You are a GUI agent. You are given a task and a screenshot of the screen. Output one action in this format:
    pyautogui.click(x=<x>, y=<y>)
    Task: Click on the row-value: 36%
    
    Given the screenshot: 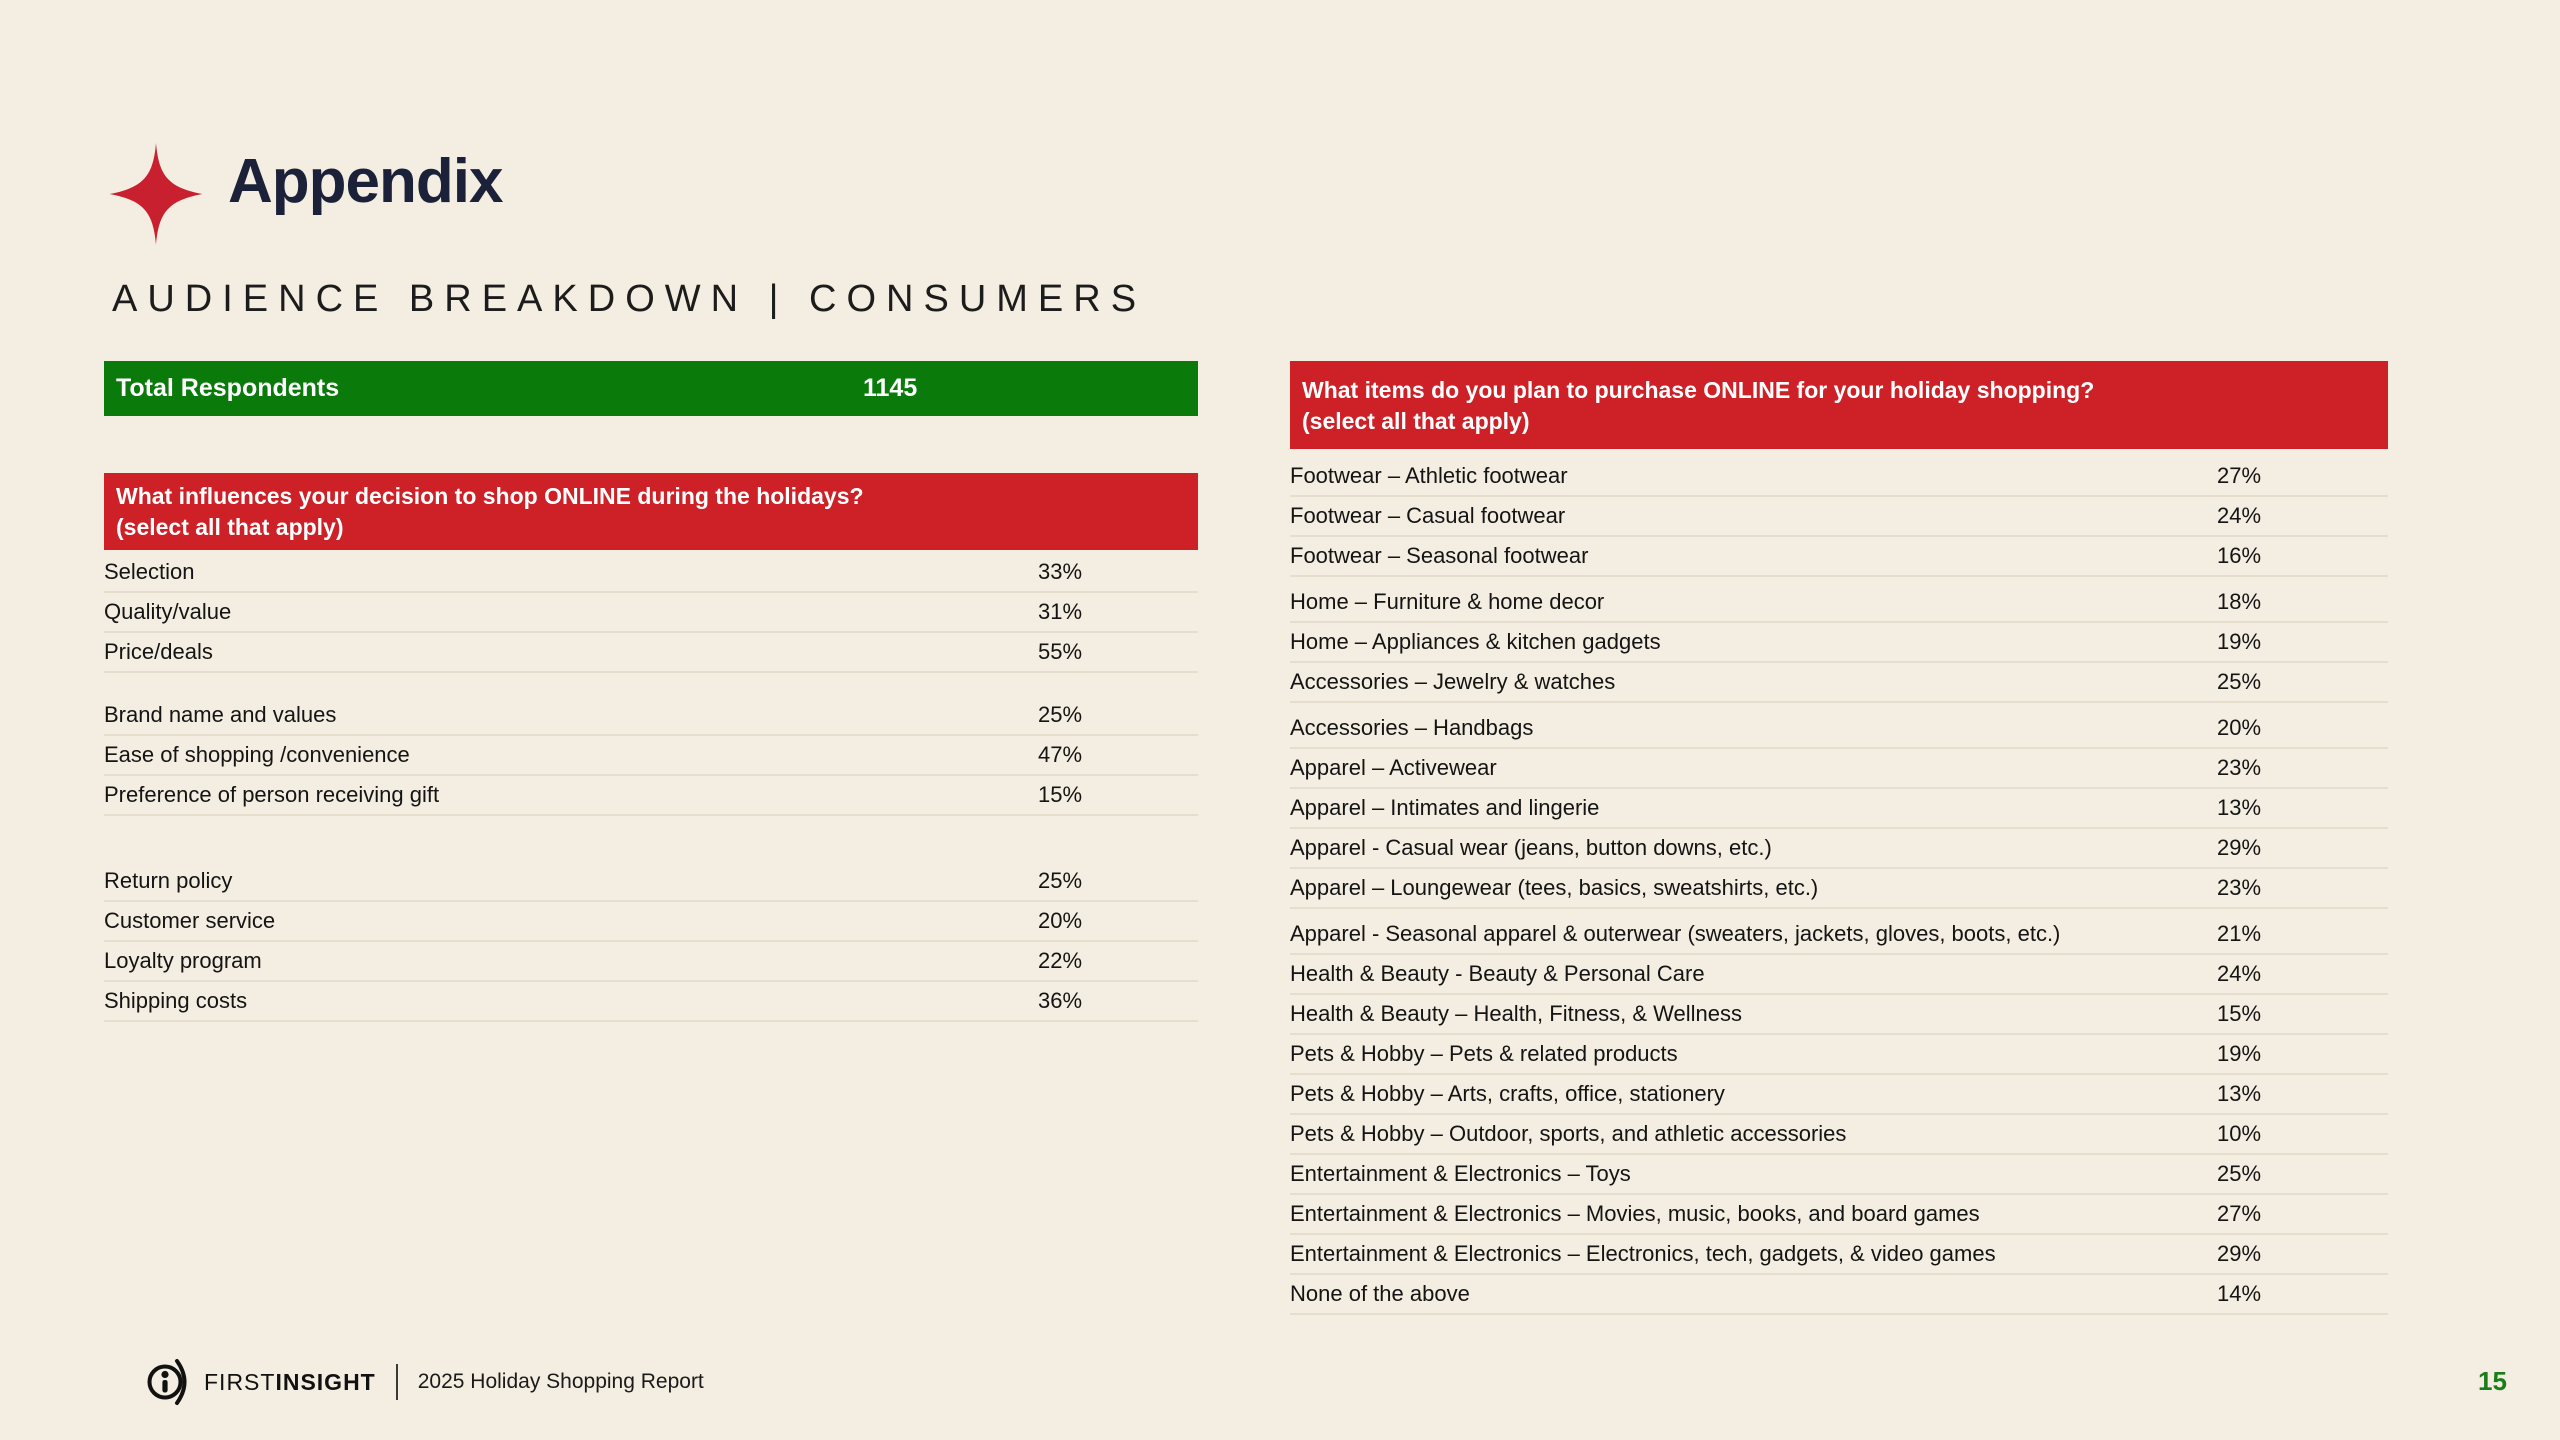 What is the action you would take?
    pyautogui.click(x=1060, y=1000)
    